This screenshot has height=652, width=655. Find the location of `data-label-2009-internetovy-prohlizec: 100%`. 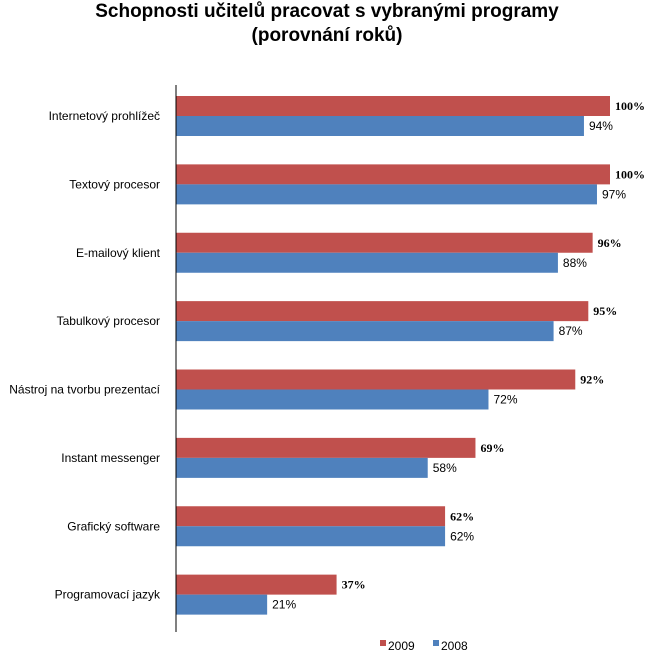

data-label-2009-internetovy-prohlizec: 100% is located at coordinates (630, 106).